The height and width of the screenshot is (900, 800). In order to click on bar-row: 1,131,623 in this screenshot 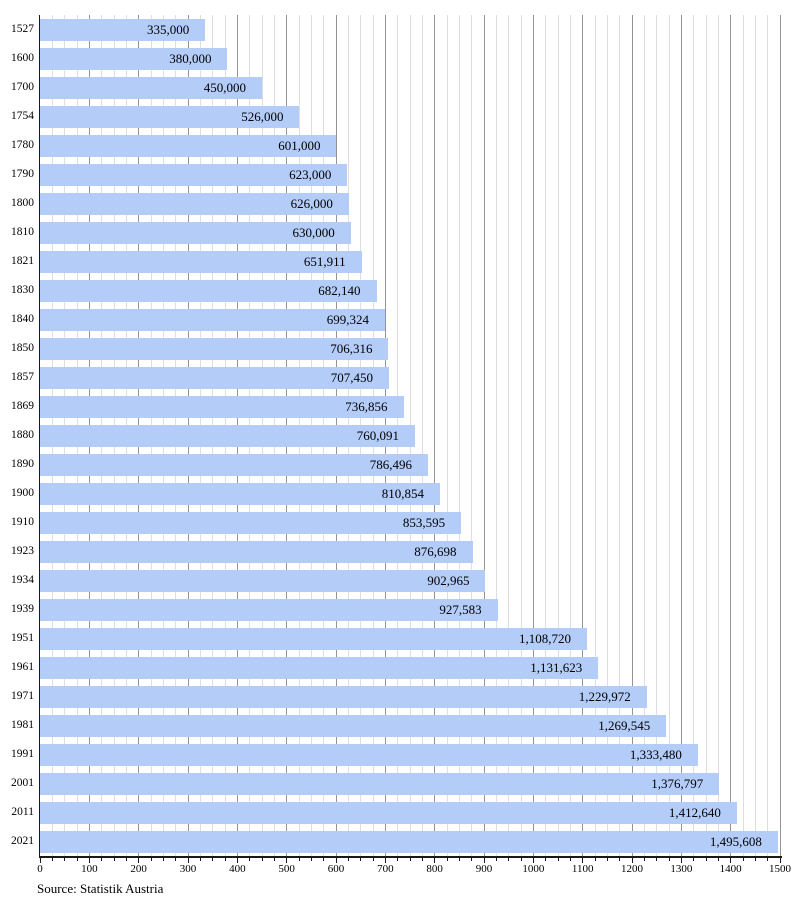, I will do `click(410, 667)`.